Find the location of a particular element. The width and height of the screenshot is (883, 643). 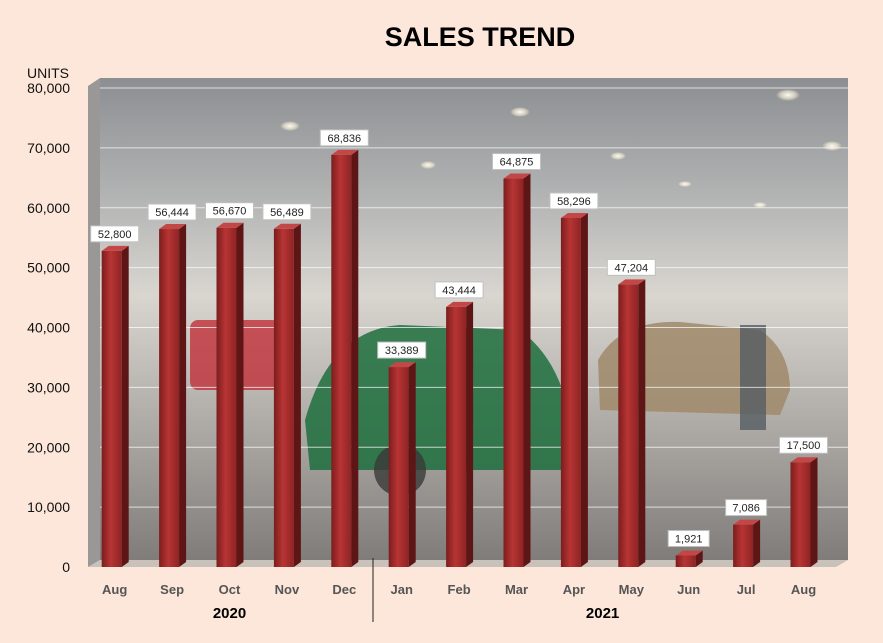

data-label: 1,921 is located at coordinates (689, 539).